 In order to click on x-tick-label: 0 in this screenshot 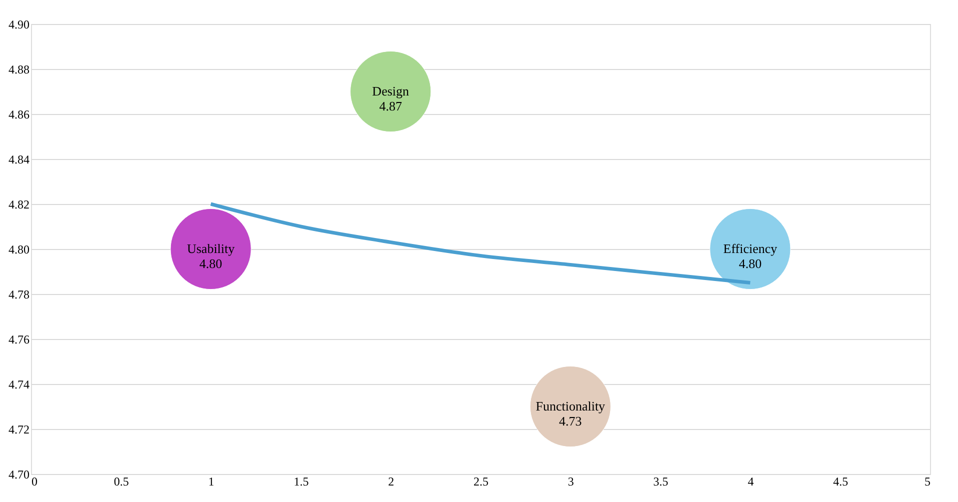, I will do `click(35, 481)`.